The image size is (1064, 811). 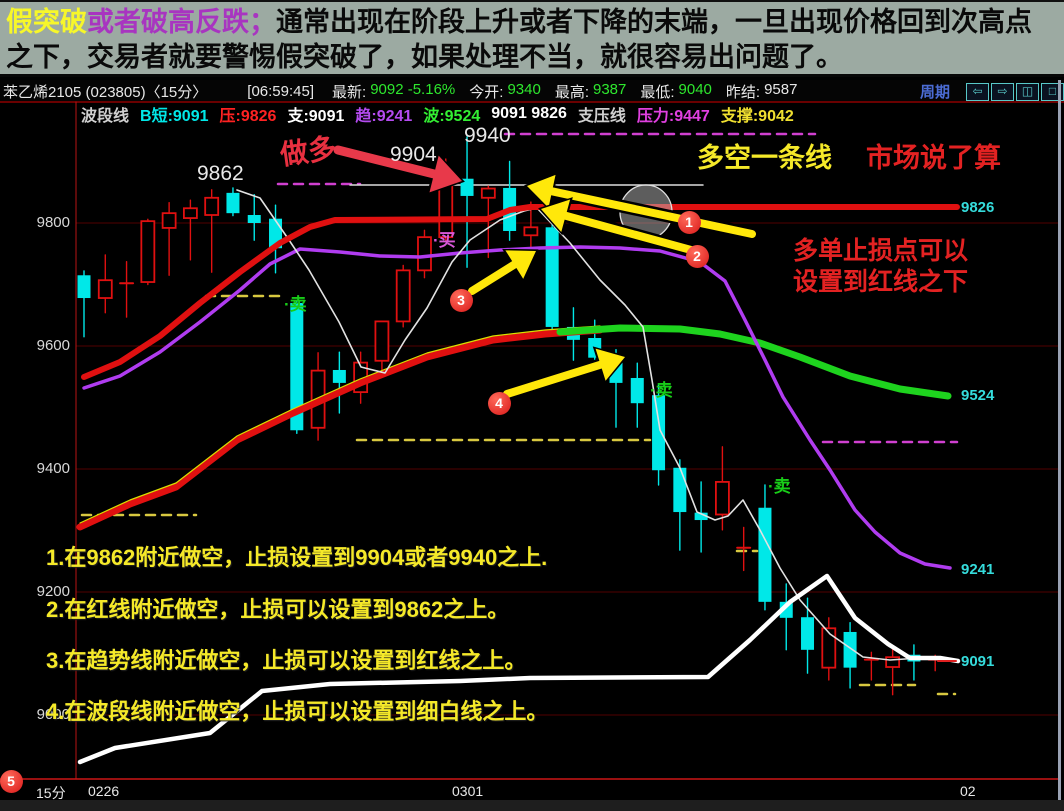 What do you see at coordinates (968, 791) in the screenshot?
I see `x-axis-label: 02` at bounding box center [968, 791].